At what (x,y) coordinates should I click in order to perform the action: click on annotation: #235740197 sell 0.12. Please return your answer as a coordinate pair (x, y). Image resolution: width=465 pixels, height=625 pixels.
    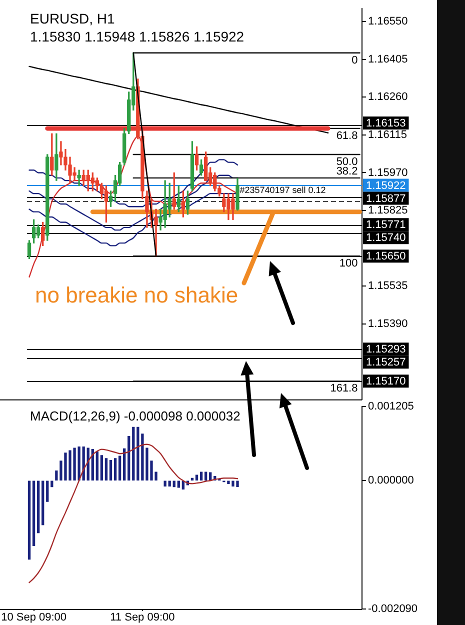
    Looking at the image, I should click on (283, 190).